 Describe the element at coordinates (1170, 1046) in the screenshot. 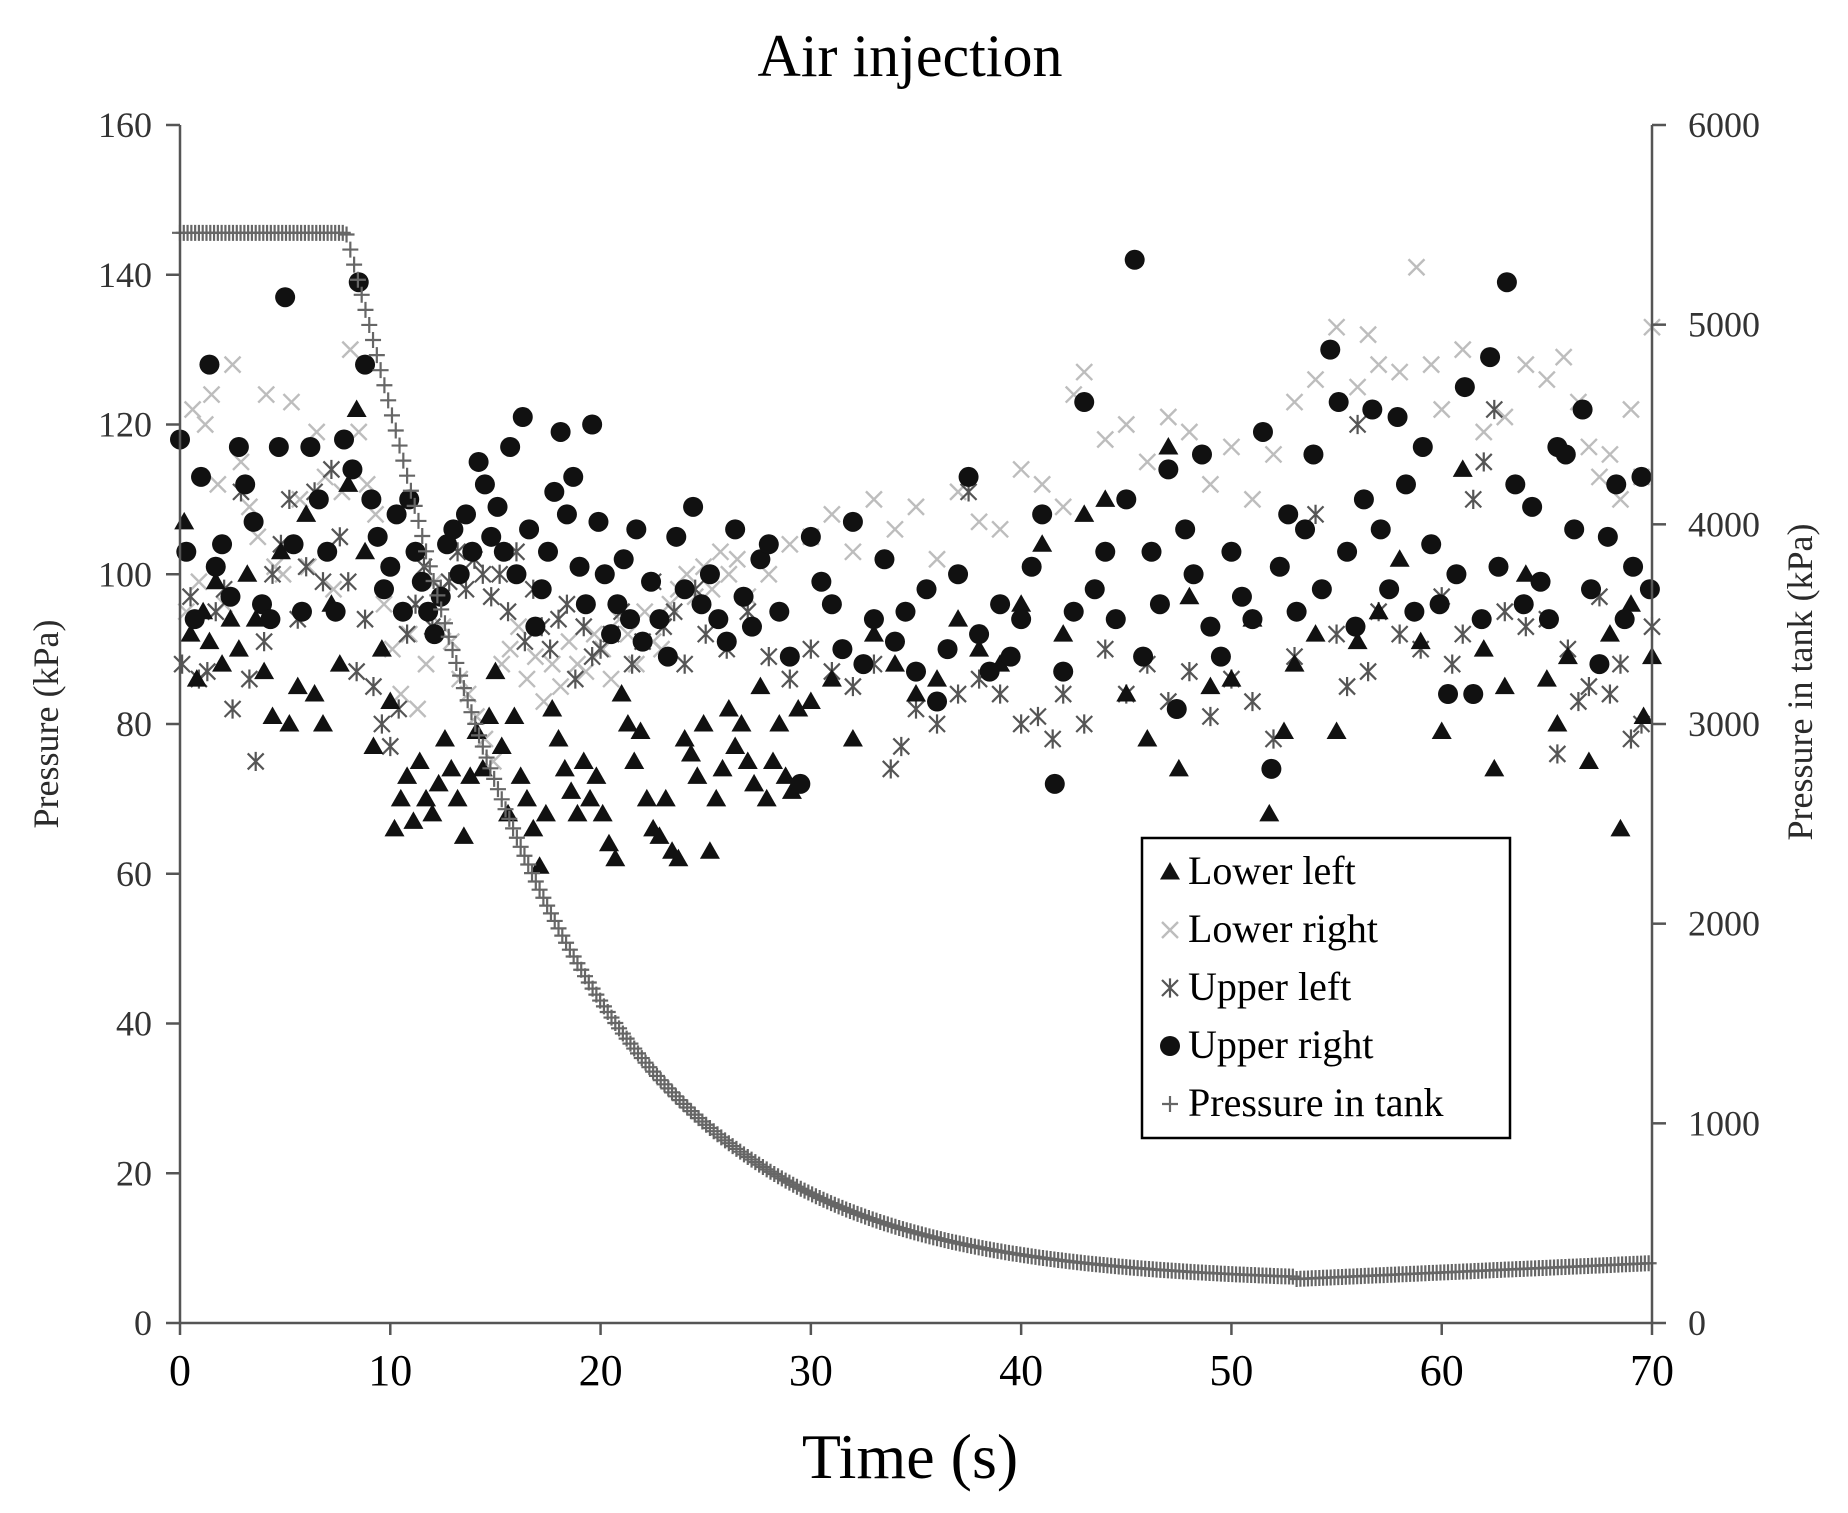

I see `legend-marker-upper-right` at that location.